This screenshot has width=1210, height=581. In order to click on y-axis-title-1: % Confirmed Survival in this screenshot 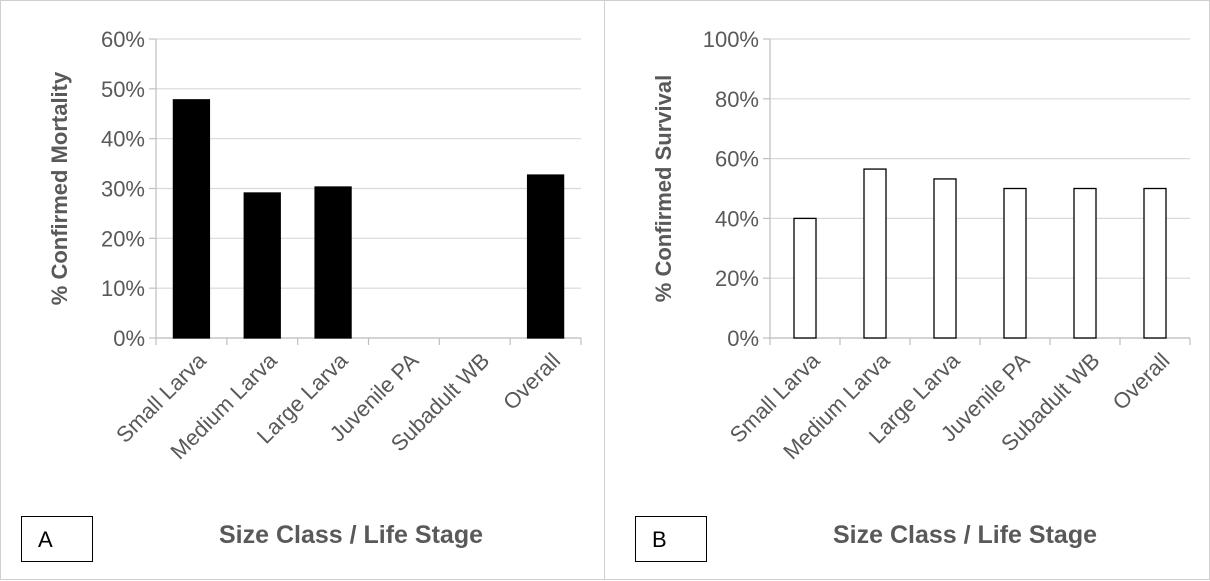, I will do `click(663, 188)`.